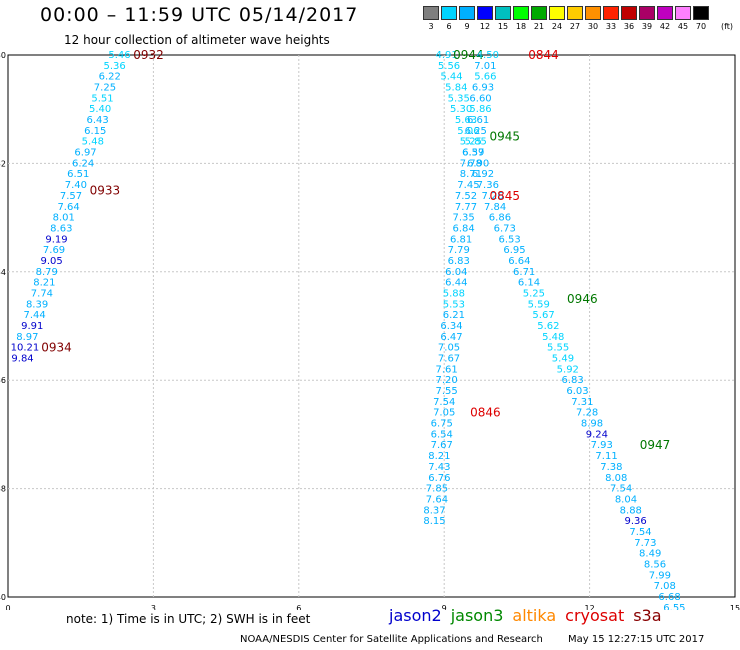 This screenshot has height=650, width=740. What do you see at coordinates (68, 207) in the screenshot?
I see `data-label: 7.64` at bounding box center [68, 207].